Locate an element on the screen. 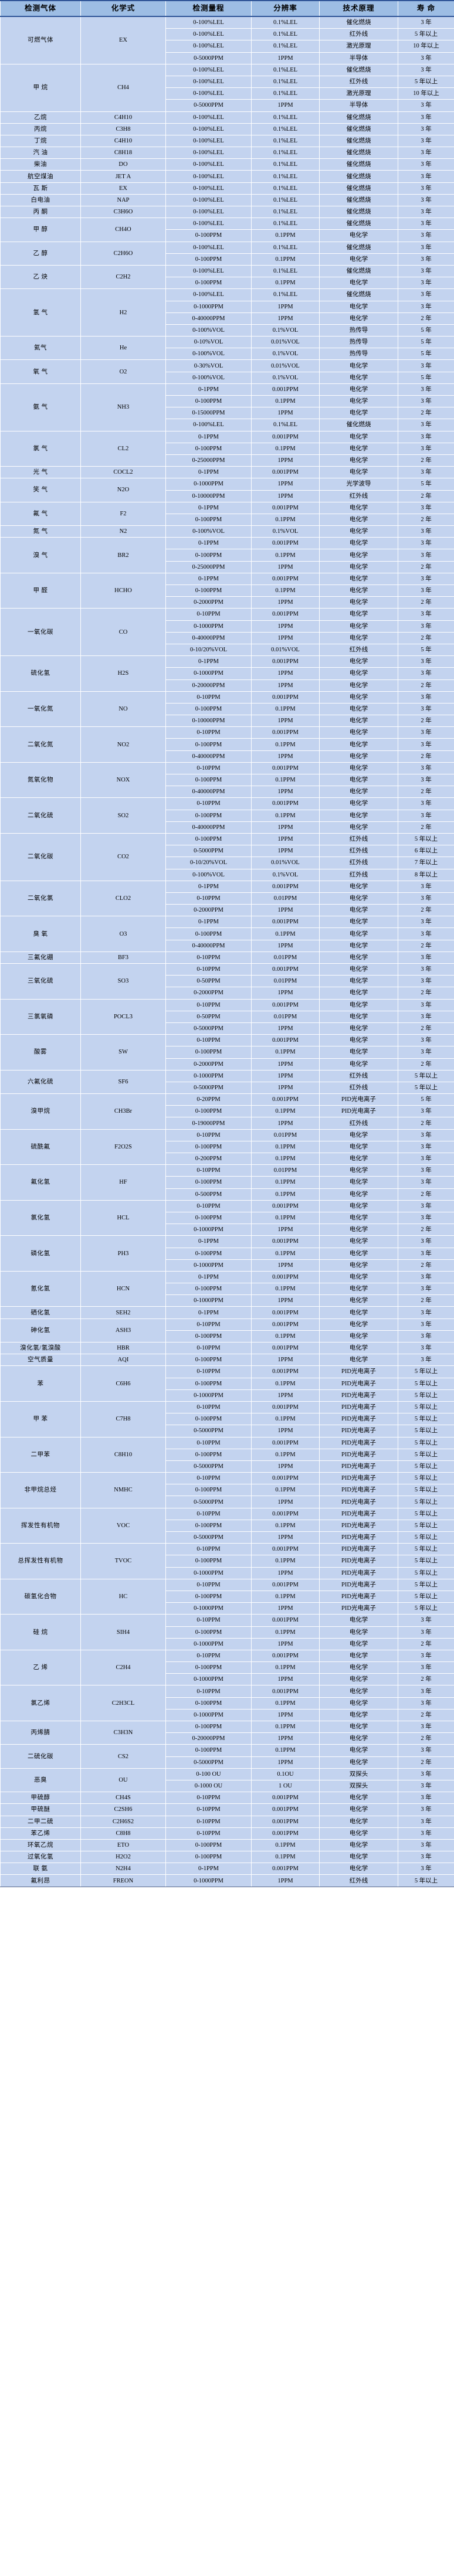 The width and height of the screenshot is (454, 2576). chemical-formula-cell: BF3 is located at coordinates (123, 958).